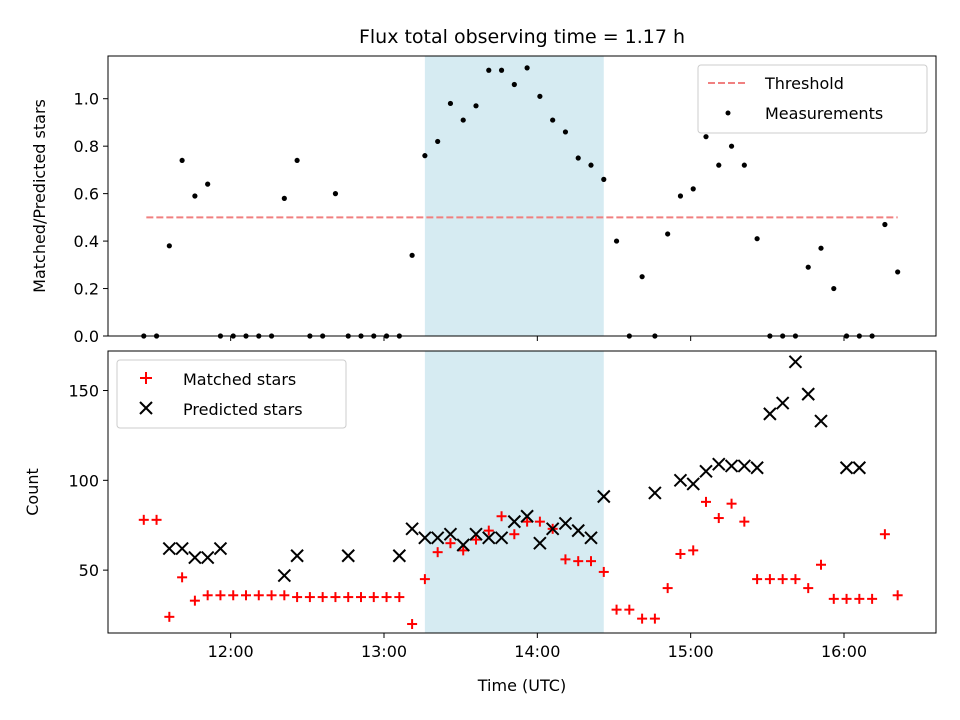 The width and height of the screenshot is (960, 720). What do you see at coordinates (522, 37) in the screenshot?
I see `chart-title: Flux total observing time = 1.17 h` at bounding box center [522, 37].